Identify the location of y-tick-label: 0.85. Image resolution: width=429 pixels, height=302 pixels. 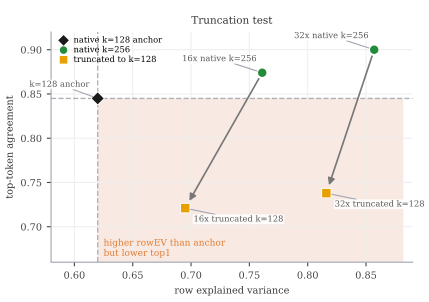
(31, 94).